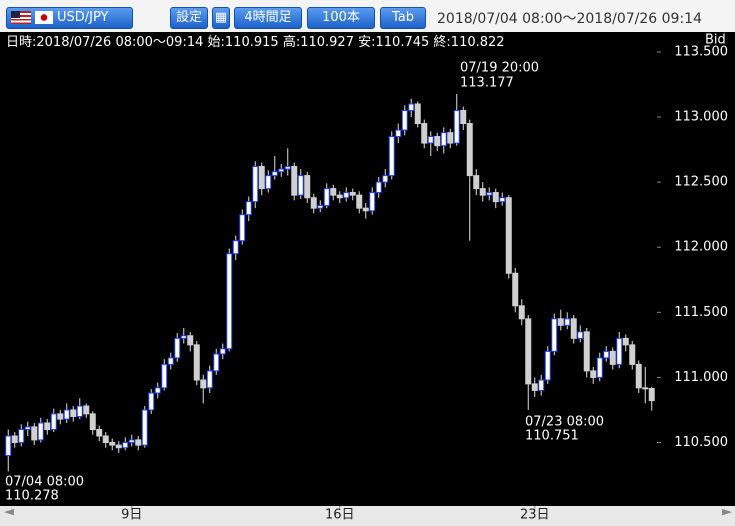 The width and height of the screenshot is (735, 526). Describe the element at coordinates (701, 377) in the screenshot. I see `y-tick-label: 111.000` at that location.